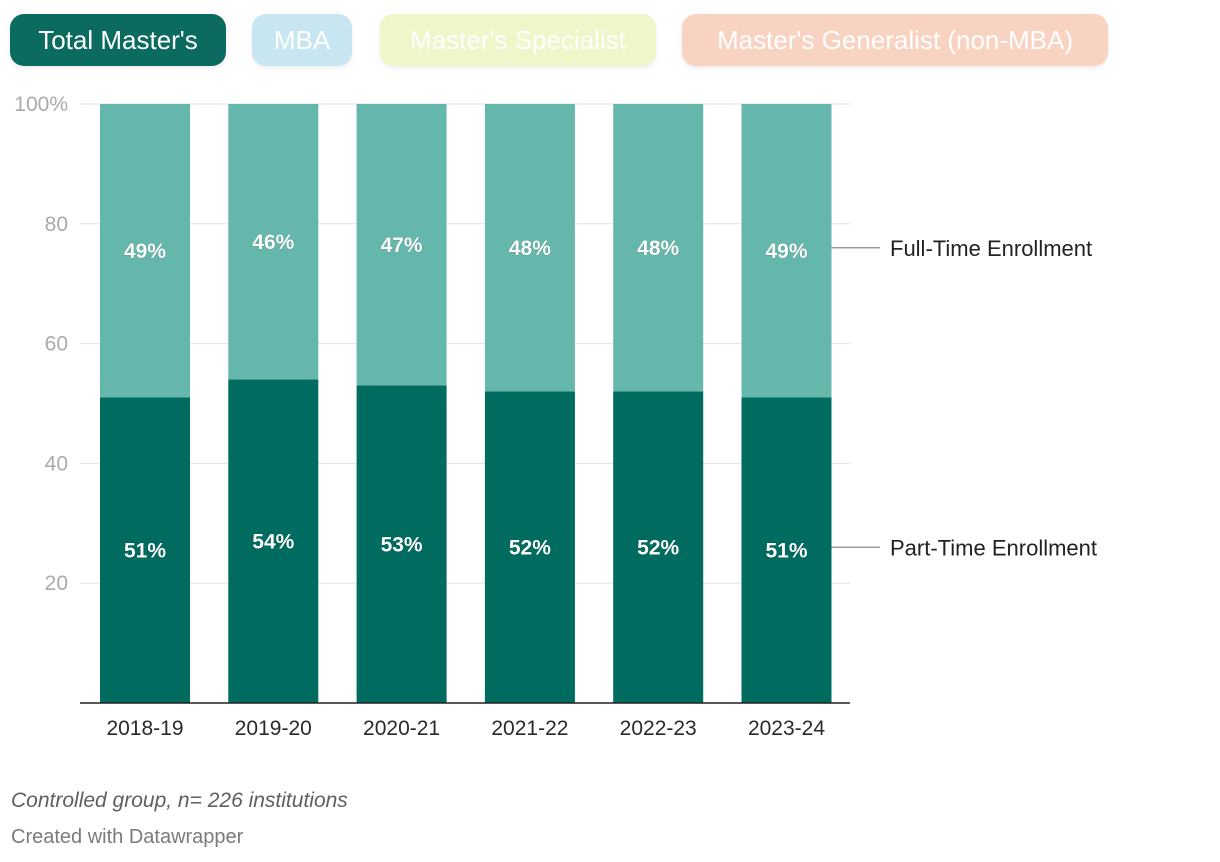  What do you see at coordinates (179, 800) in the screenshot?
I see `chart-note: Controlled group, n= 226 institutions` at bounding box center [179, 800].